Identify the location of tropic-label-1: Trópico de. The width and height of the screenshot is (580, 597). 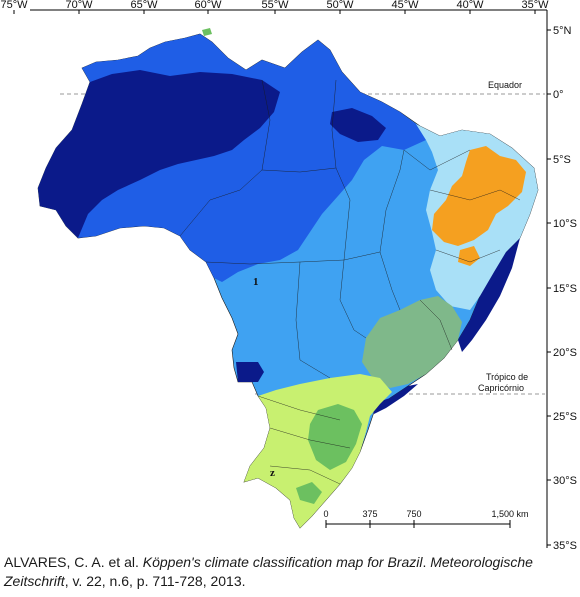
(507, 377).